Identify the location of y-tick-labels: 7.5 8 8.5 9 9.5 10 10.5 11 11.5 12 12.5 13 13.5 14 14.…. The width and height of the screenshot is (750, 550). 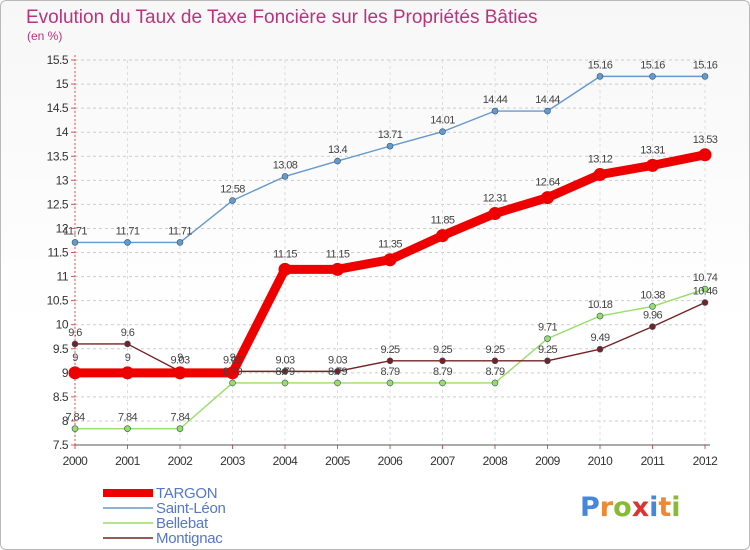
(58, 252).